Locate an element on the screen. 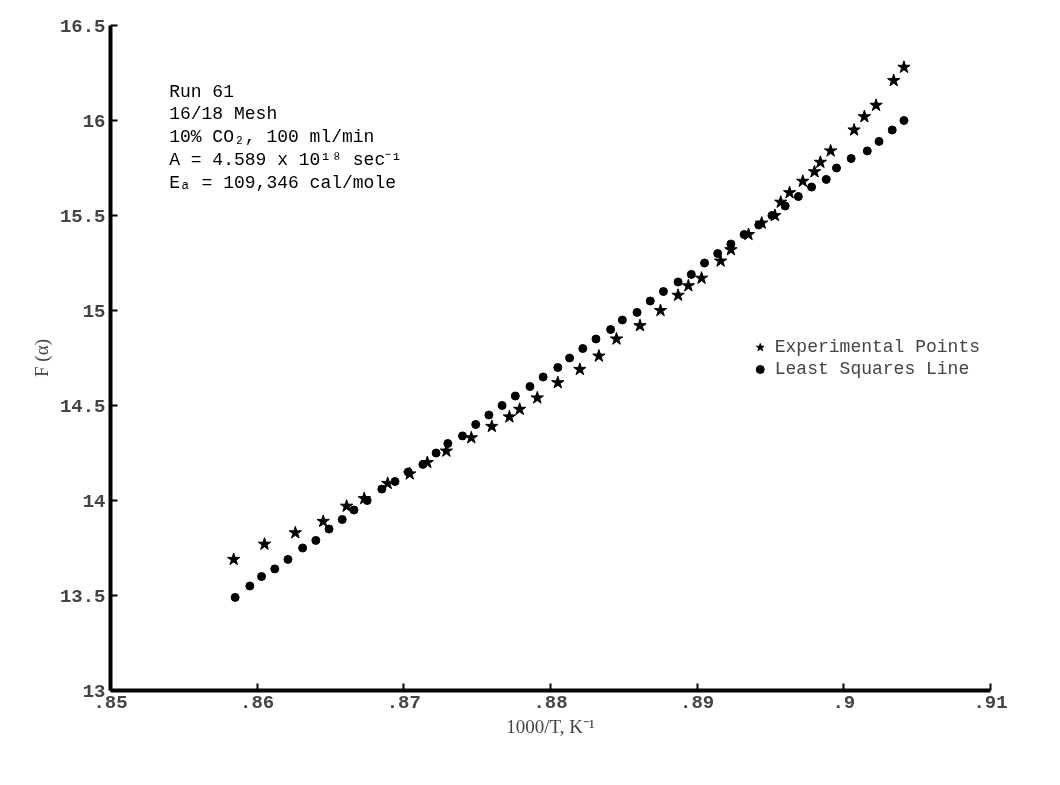  legend-label: Least Squares Line is located at coordinates (872, 368).